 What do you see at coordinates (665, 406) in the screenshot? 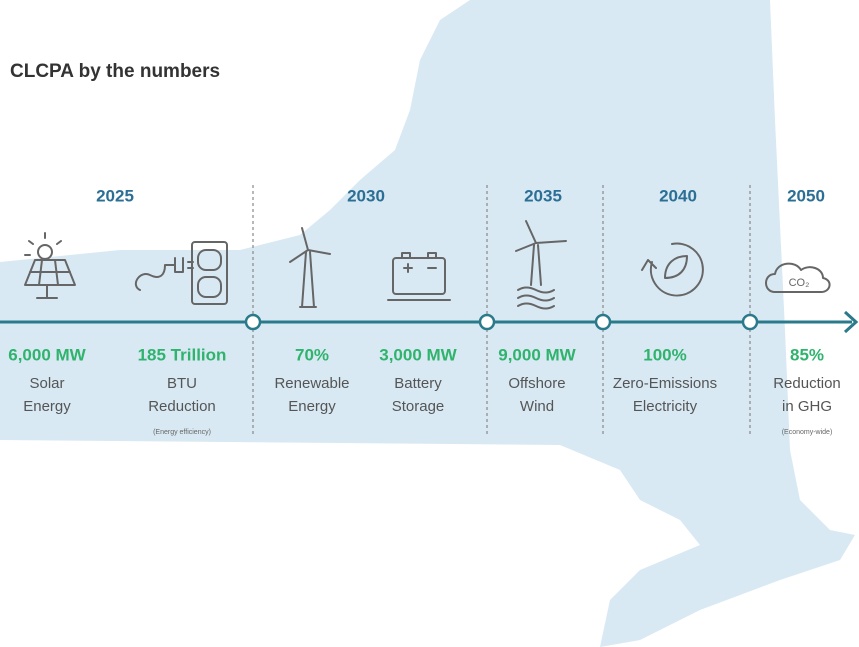
I see `label: Electricity` at bounding box center [665, 406].